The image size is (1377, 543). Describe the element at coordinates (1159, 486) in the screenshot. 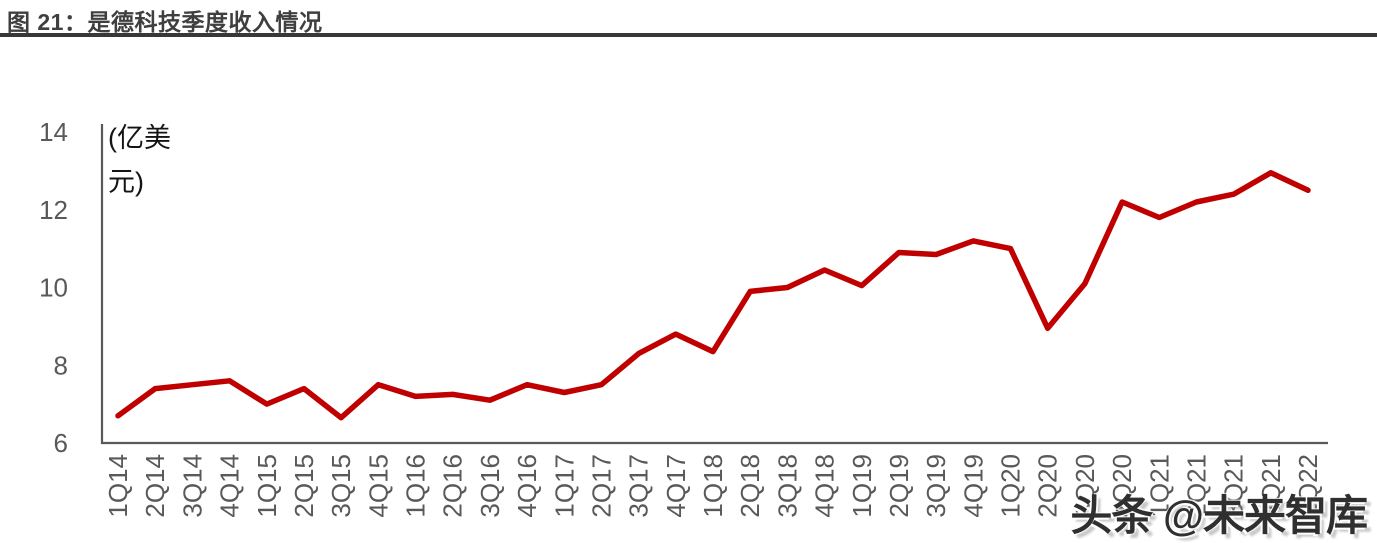

I see `x-tick-label: 1Q21` at that location.